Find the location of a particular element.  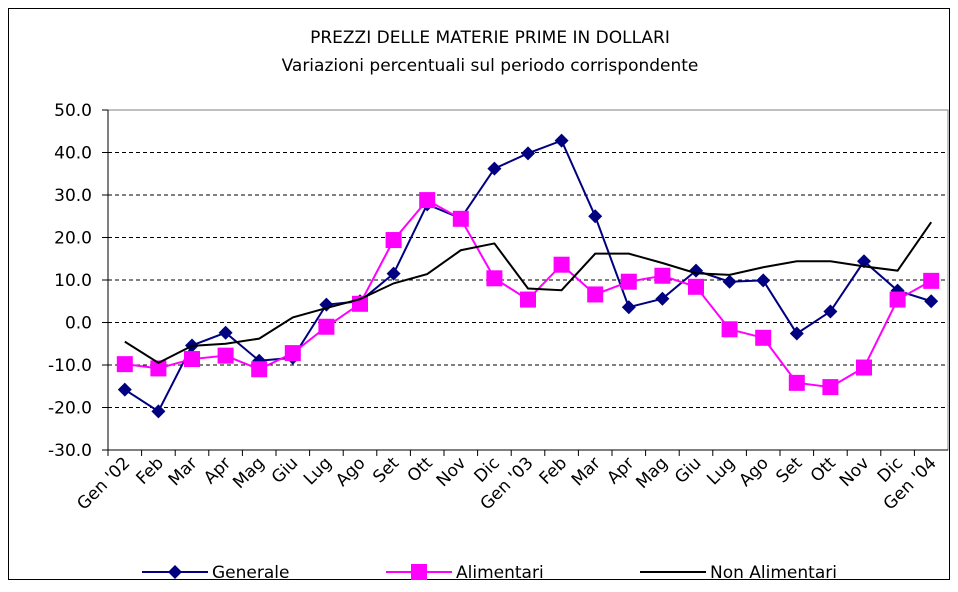

y-tick-label: -10.0 is located at coordinates (70, 366).